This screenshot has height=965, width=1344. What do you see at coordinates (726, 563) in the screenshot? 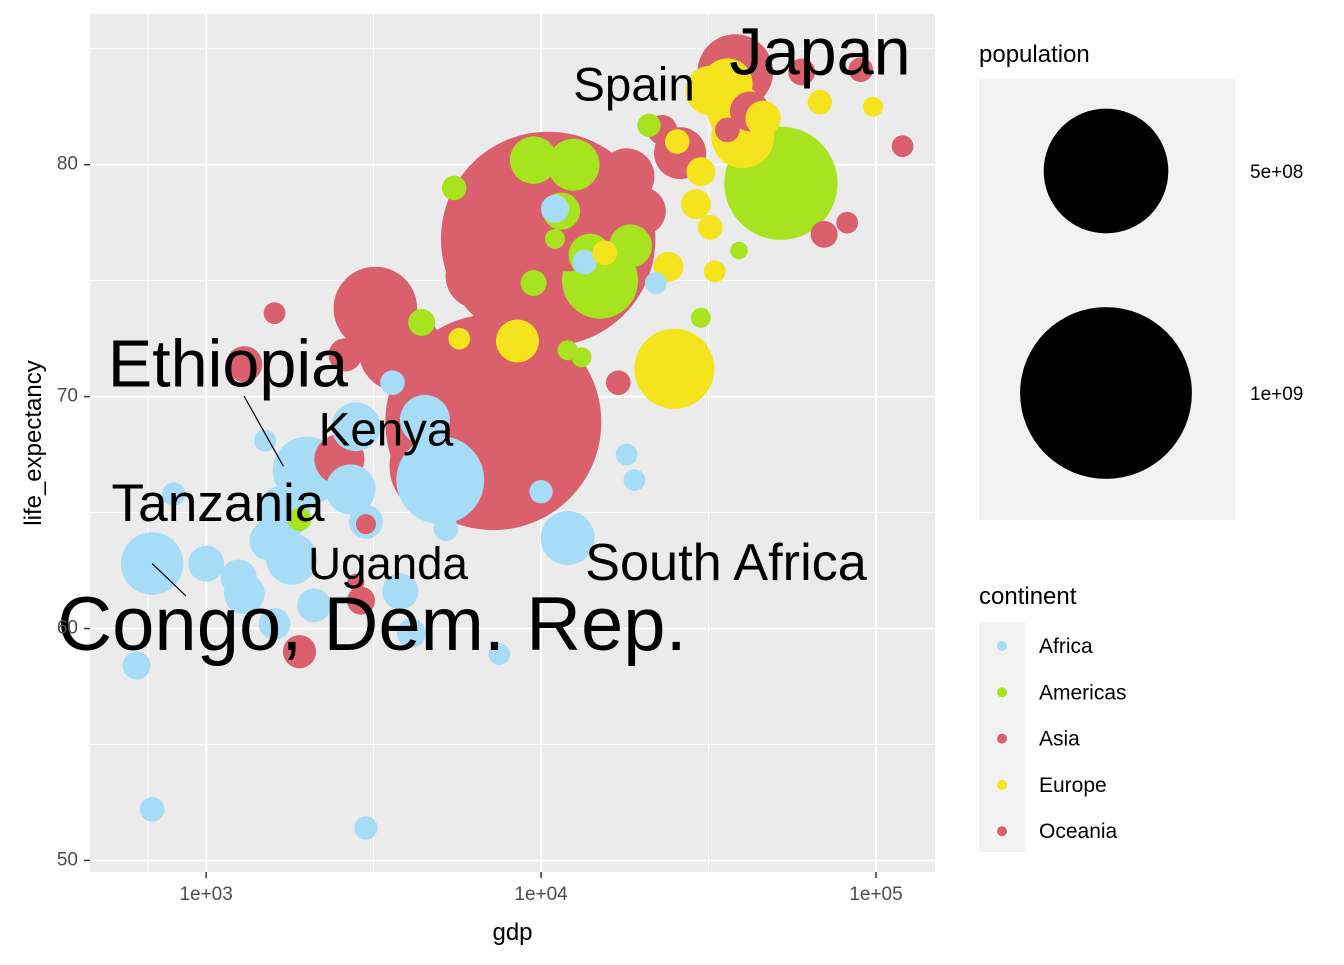
I see `point-label-south-africa: South Africa` at bounding box center [726, 563].